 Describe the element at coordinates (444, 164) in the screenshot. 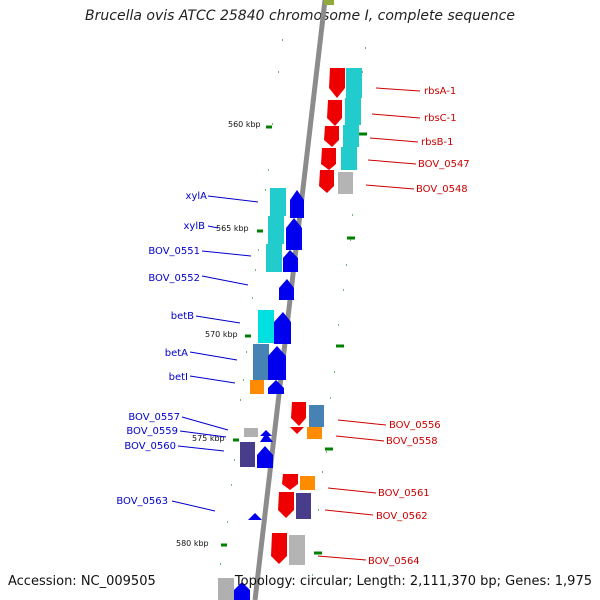

I see `gene-label-BOV_0547: BOV_0547` at that location.